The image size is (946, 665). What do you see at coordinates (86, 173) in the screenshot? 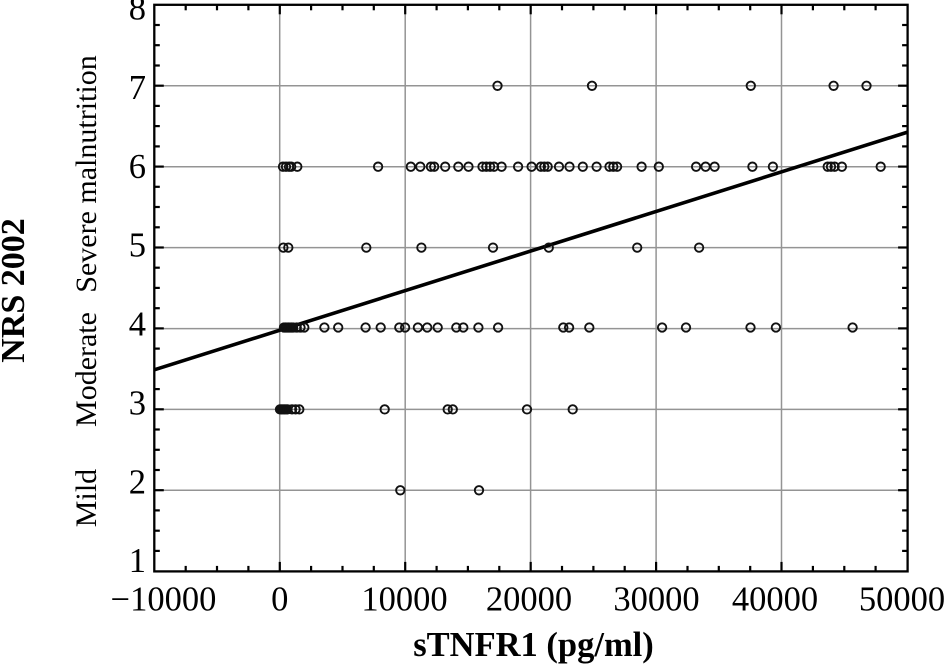
I see `svg-text: Severe malnutrition` at bounding box center [86, 173].